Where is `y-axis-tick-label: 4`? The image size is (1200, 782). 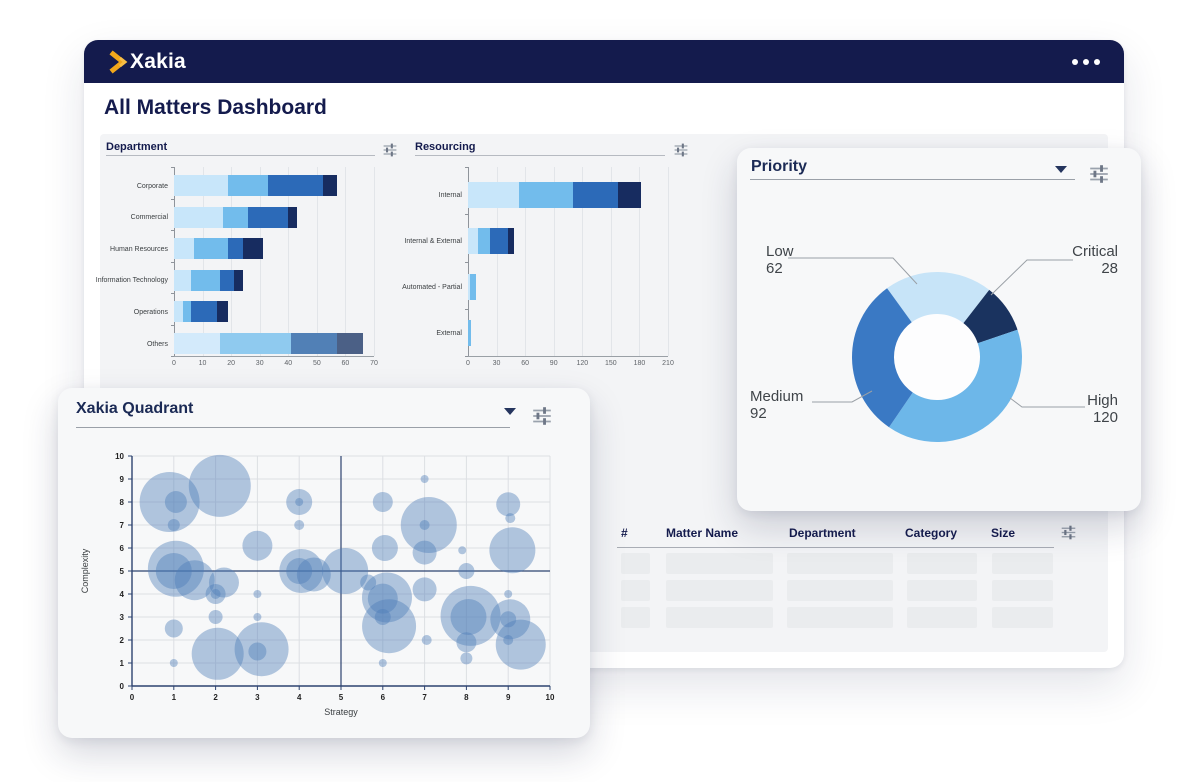 y-axis-tick-label: 4 is located at coordinates (122, 594).